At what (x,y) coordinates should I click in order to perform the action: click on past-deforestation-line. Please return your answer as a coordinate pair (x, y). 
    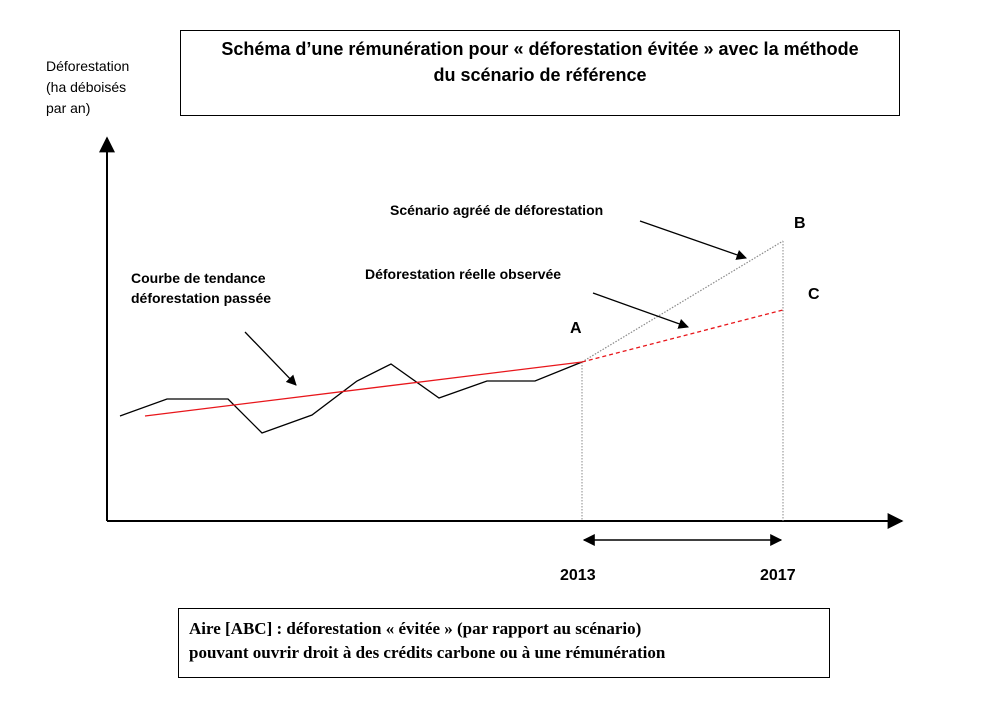
    Looking at the image, I should click on (351, 397).